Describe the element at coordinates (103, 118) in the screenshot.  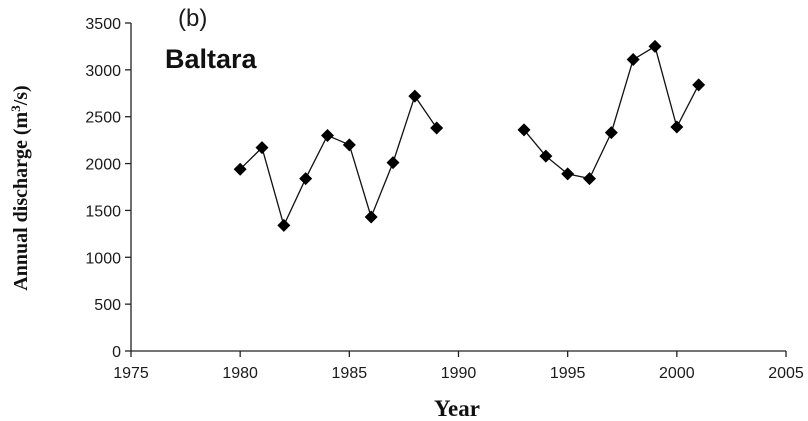
I see `y-tick-label: 2500` at that location.